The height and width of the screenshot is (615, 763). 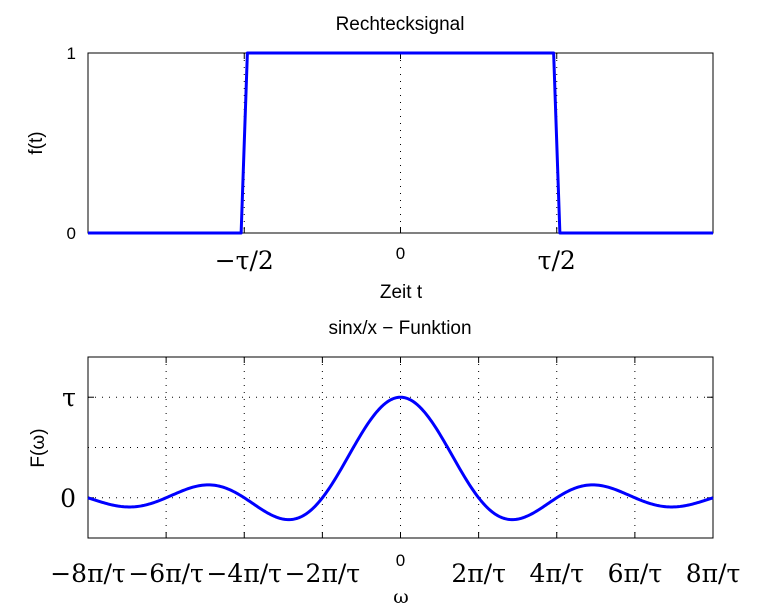 I want to click on x-tick-label: −τ/2, so click(x=244, y=260).